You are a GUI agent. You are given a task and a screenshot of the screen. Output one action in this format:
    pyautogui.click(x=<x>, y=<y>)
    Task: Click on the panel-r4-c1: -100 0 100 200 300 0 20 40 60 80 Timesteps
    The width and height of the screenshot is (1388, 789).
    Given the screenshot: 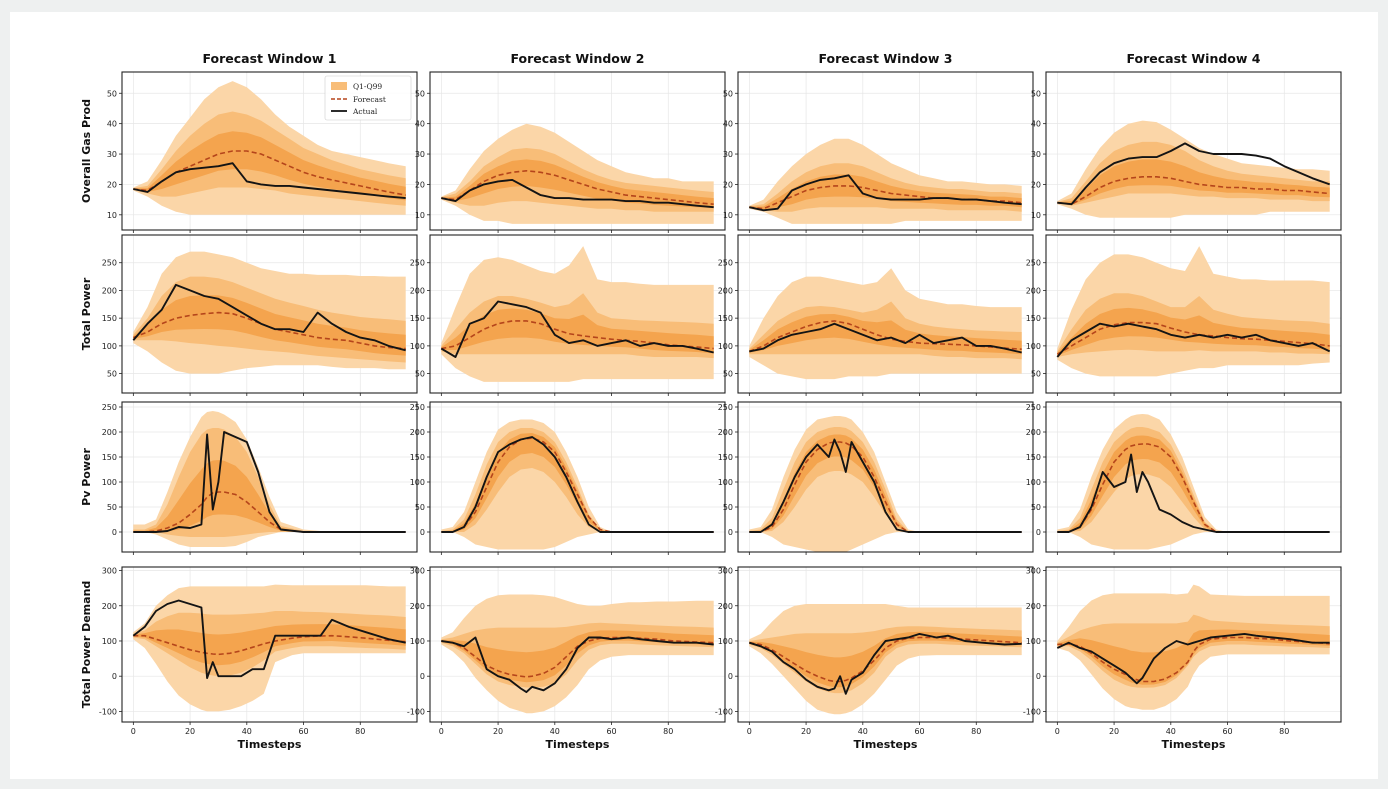 What is the action you would take?
    pyautogui.click(x=258, y=658)
    